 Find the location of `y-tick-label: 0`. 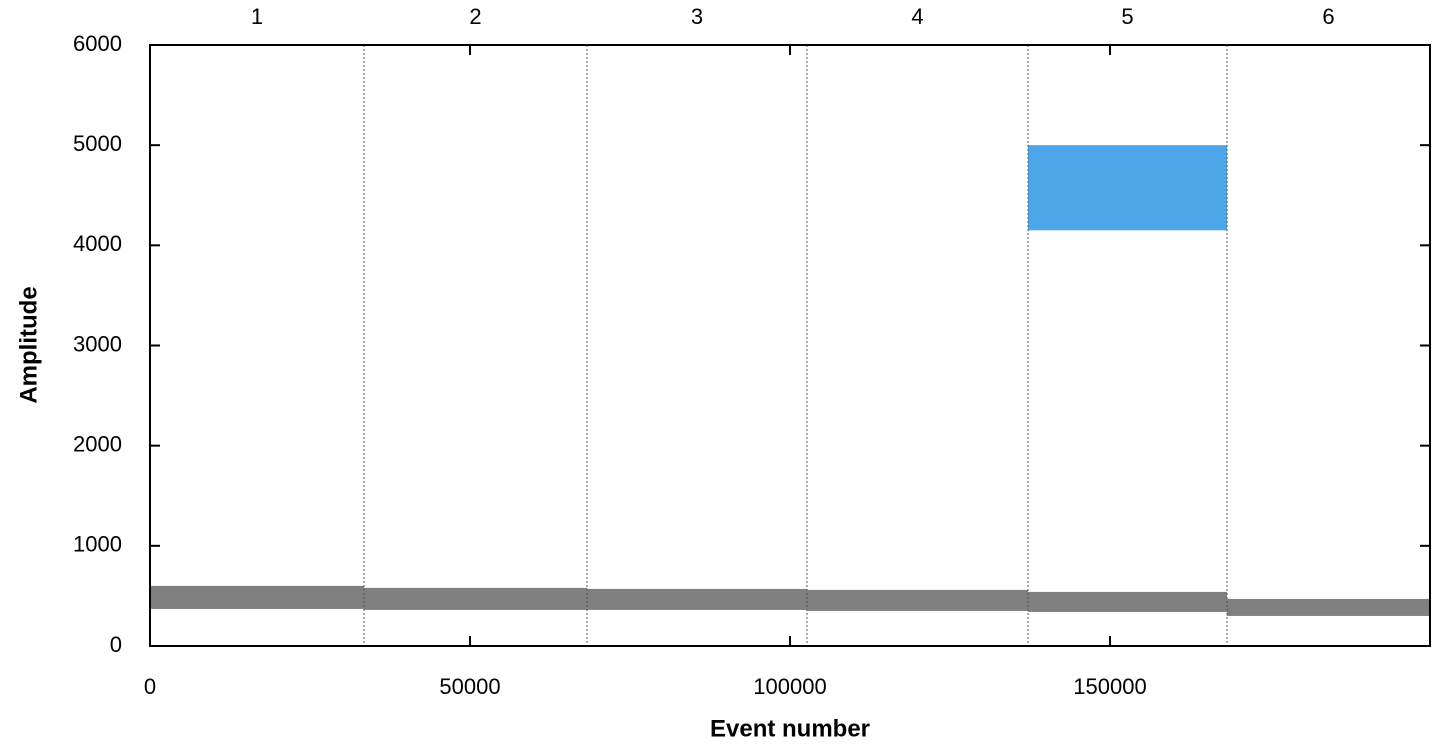

y-tick-label: 0 is located at coordinates (116, 644).